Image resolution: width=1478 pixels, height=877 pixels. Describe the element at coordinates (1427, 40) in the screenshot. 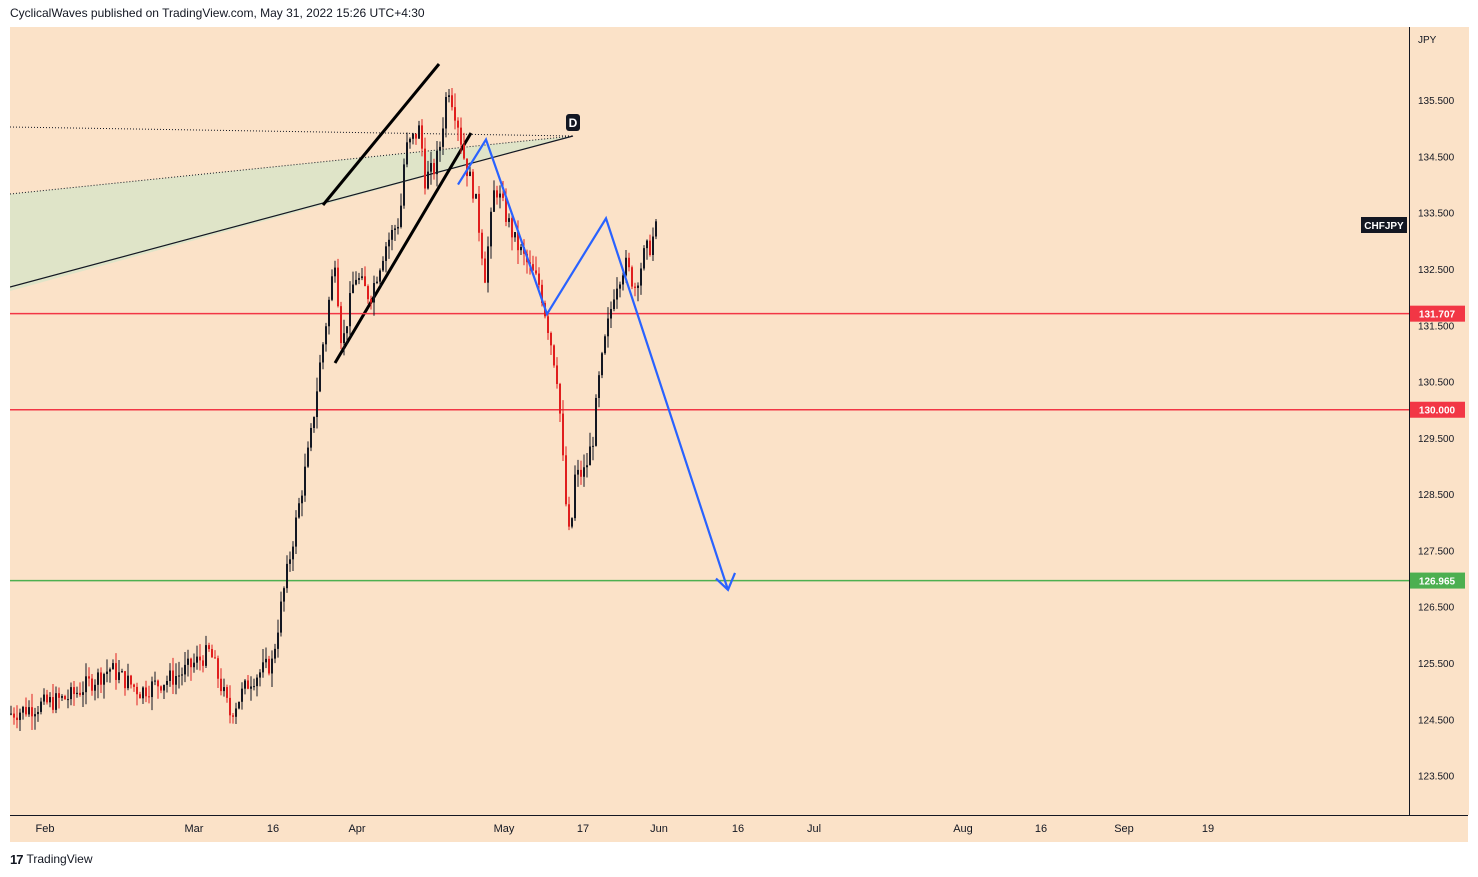

I see `currency-label: JPY` at that location.